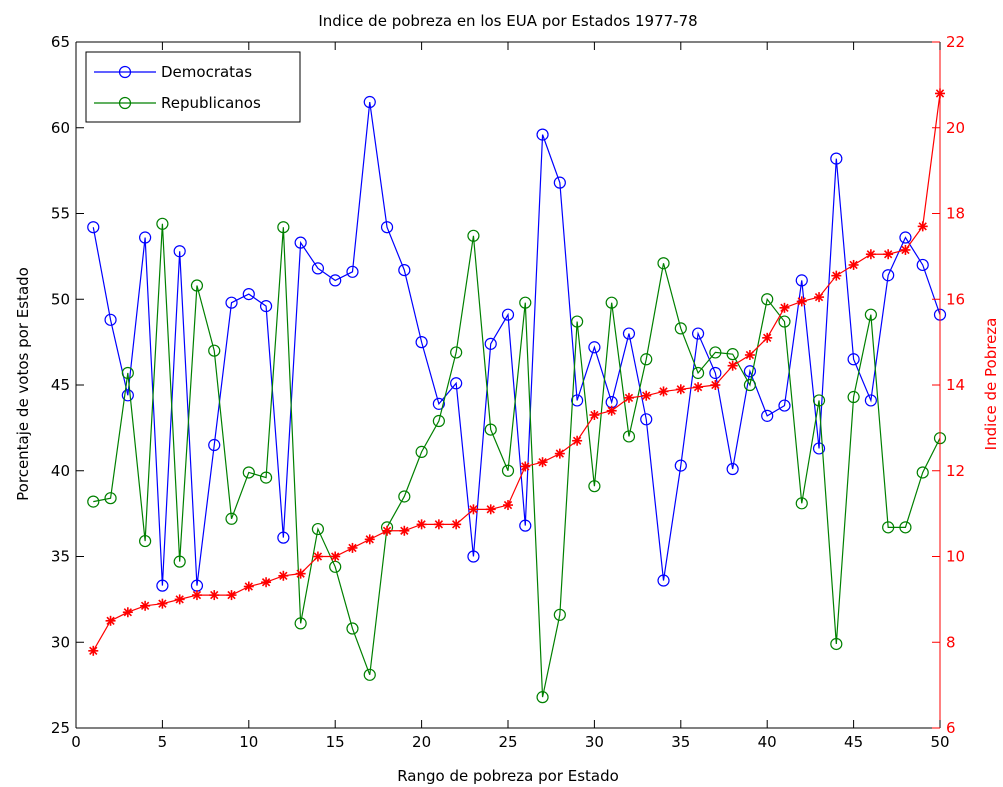 The image size is (1003, 787). I want to click on x-axis-title: Rango de pobreza por Estado, so click(508, 776).